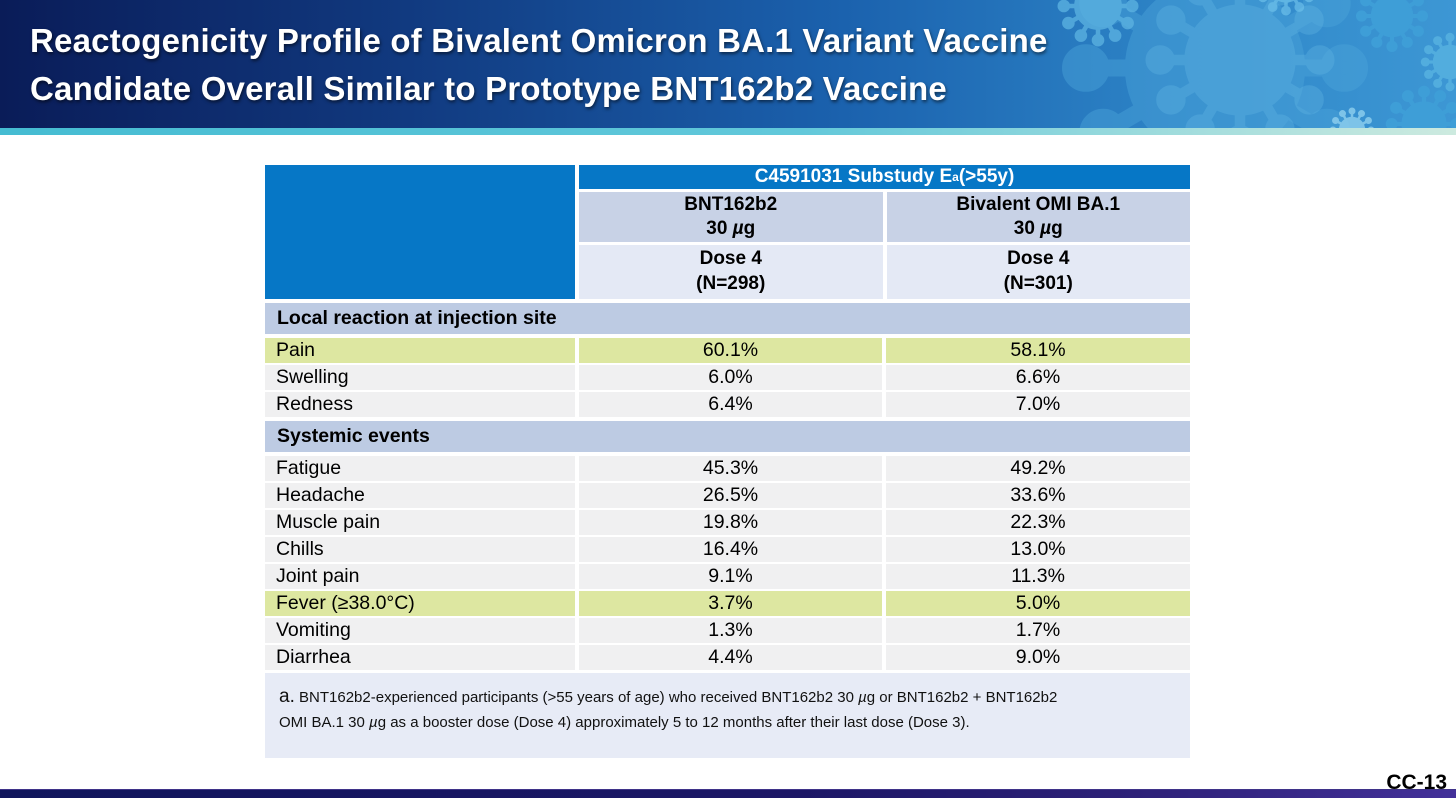 The image size is (1456, 798). I want to click on value-bivalent: 1.7%, so click(1038, 630).